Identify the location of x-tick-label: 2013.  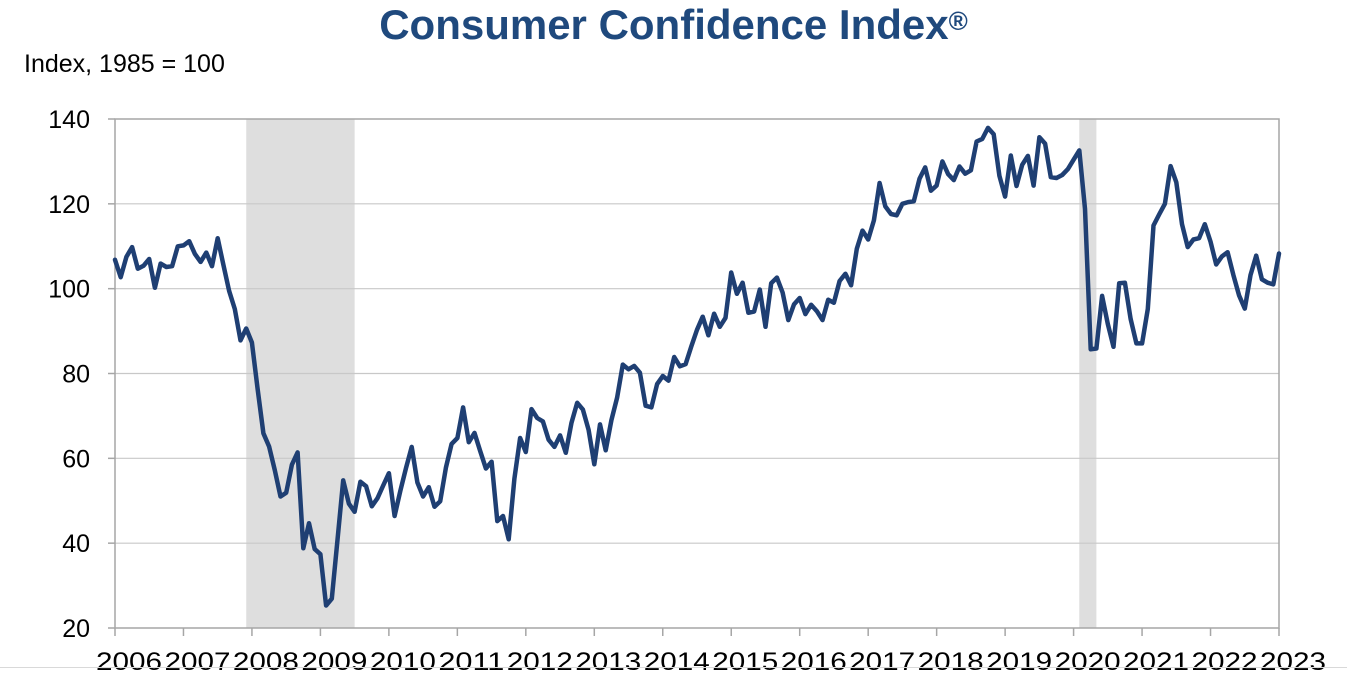
(608, 662).